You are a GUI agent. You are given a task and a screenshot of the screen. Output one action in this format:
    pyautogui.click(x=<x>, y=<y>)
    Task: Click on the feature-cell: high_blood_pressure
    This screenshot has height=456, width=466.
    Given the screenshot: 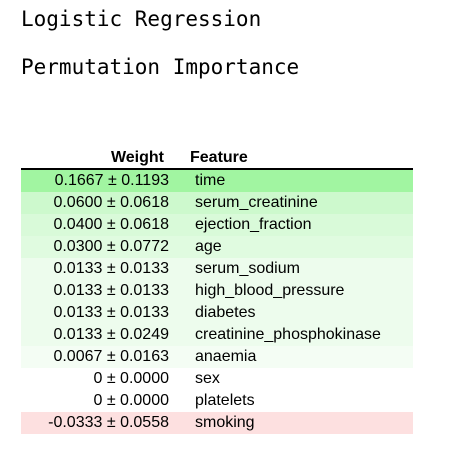 What is the action you would take?
    pyautogui.click(x=270, y=290)
    